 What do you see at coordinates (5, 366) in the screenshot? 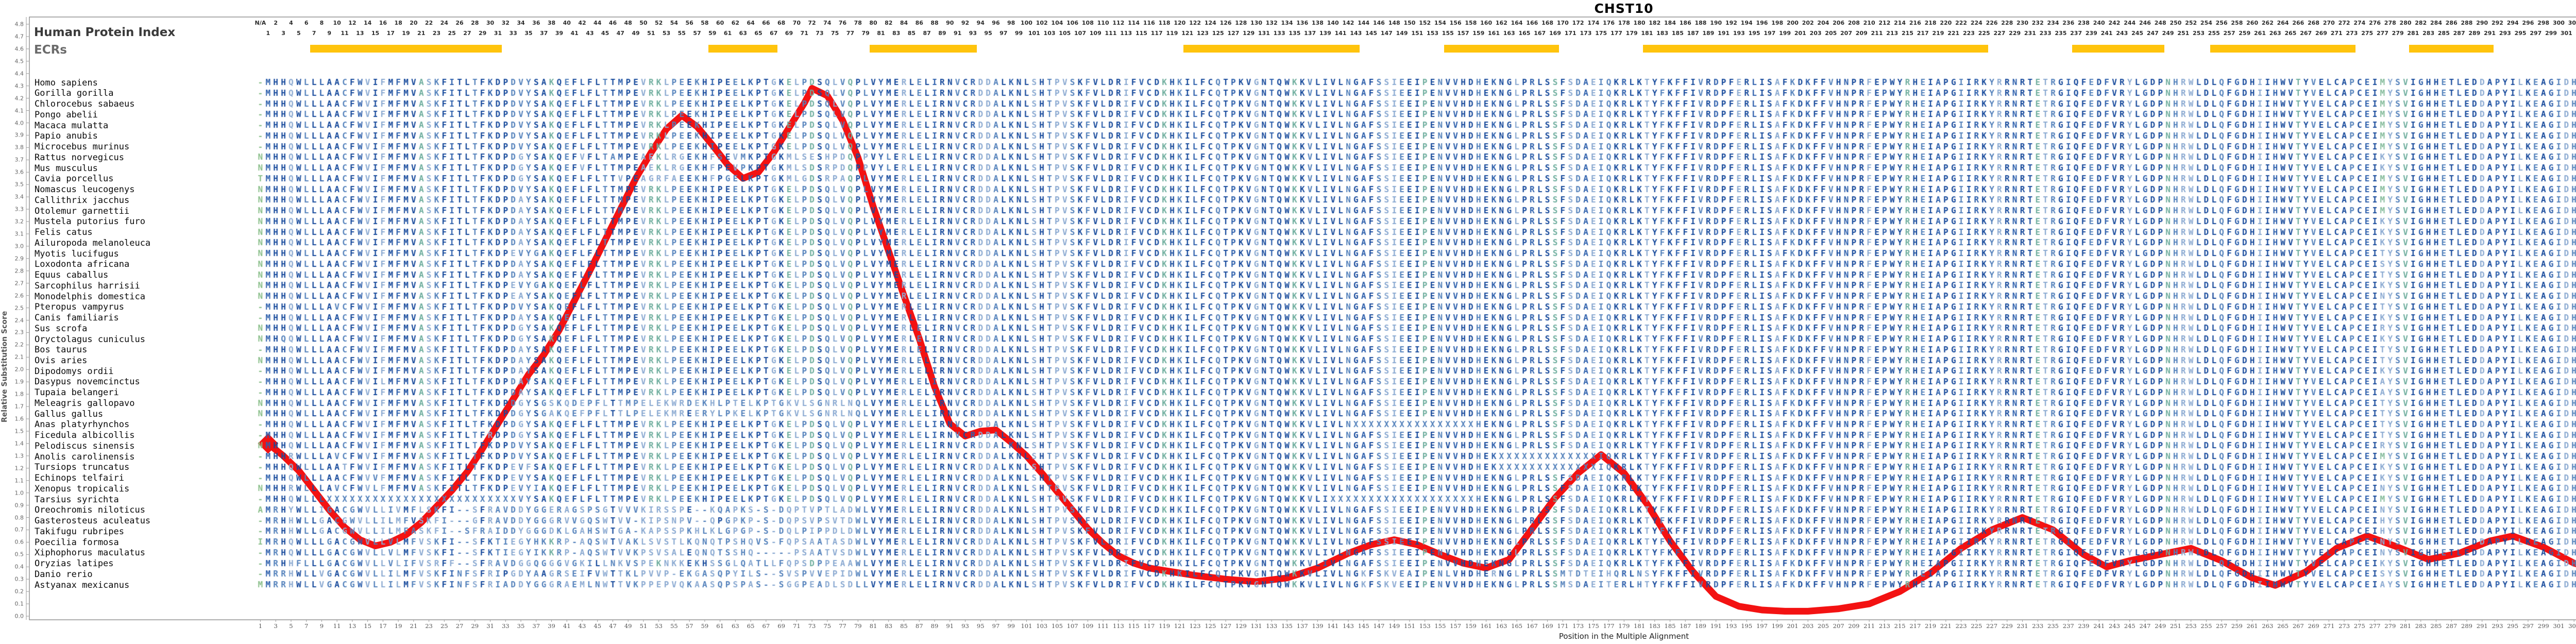
I see `y-axis-title: Relative Substitution Score` at bounding box center [5, 366].